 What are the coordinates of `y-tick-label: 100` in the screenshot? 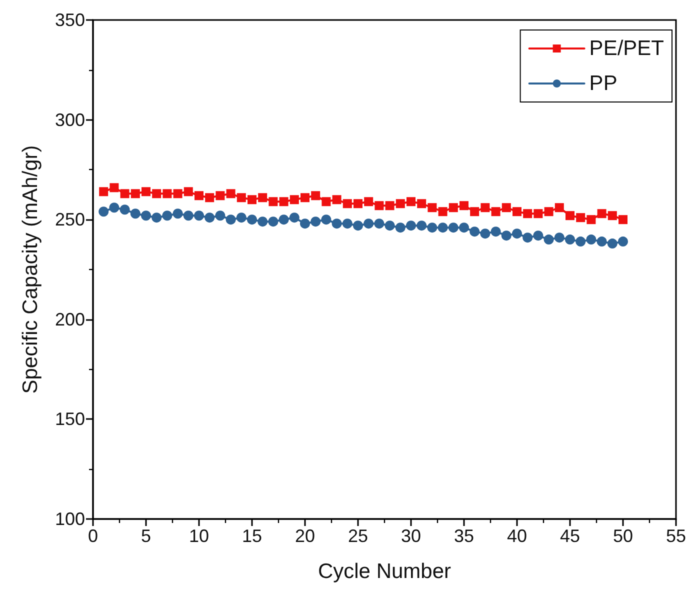 It's located at (69, 519).